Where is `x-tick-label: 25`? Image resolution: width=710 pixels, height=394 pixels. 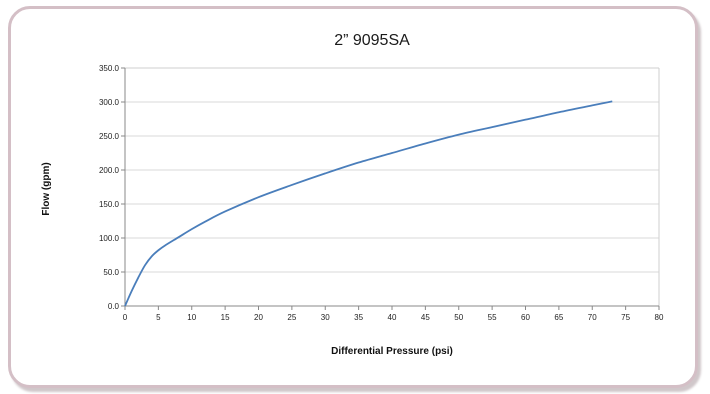 x-tick-label: 25 is located at coordinates (291, 317).